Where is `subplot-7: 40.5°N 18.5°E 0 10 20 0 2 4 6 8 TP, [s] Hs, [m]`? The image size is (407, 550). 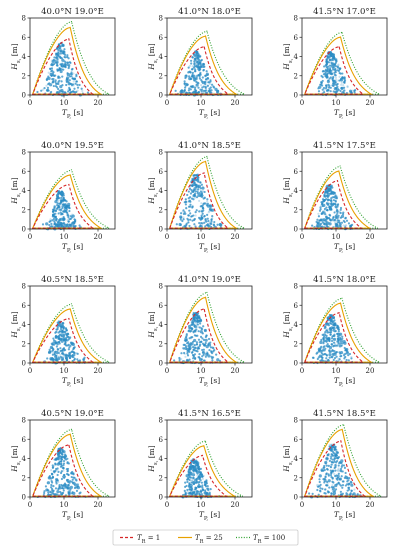 subplot-7: 40.5°N 18.5°E 0 10 20 0 2 4 6 8 TP, [s] Hs, [m] is located at coordinates (63, 331).